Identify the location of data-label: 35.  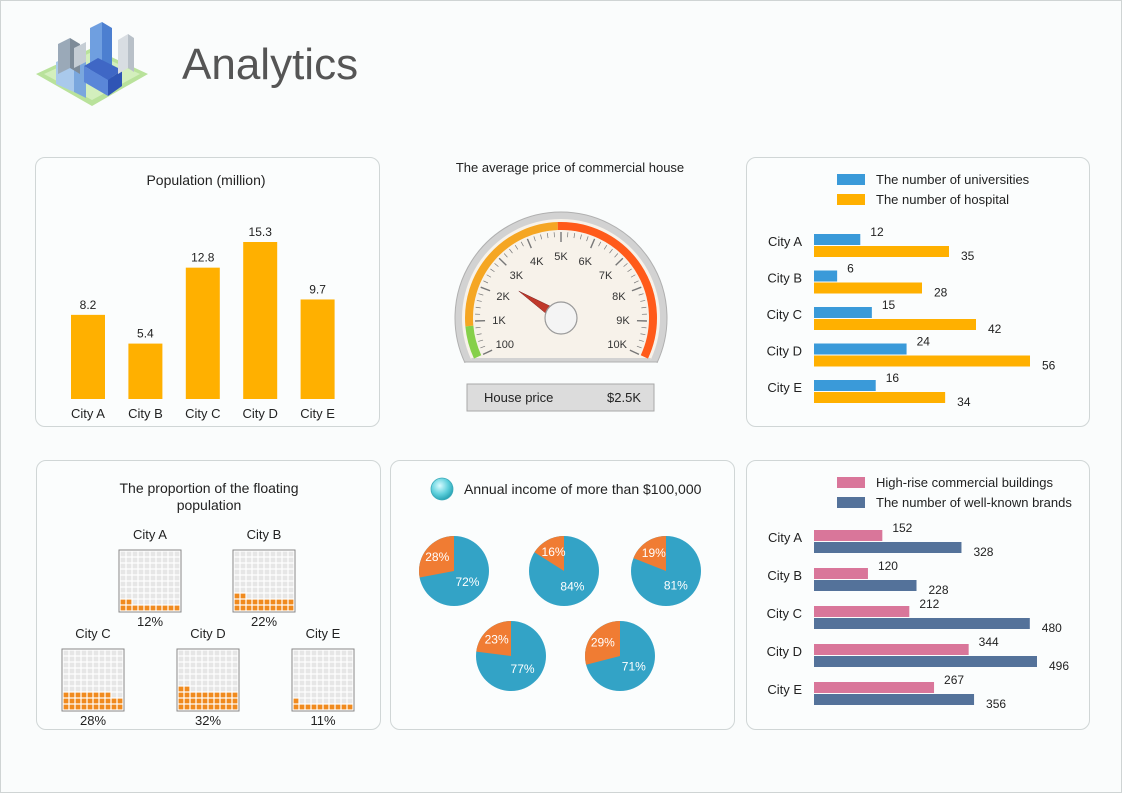
(968, 256).